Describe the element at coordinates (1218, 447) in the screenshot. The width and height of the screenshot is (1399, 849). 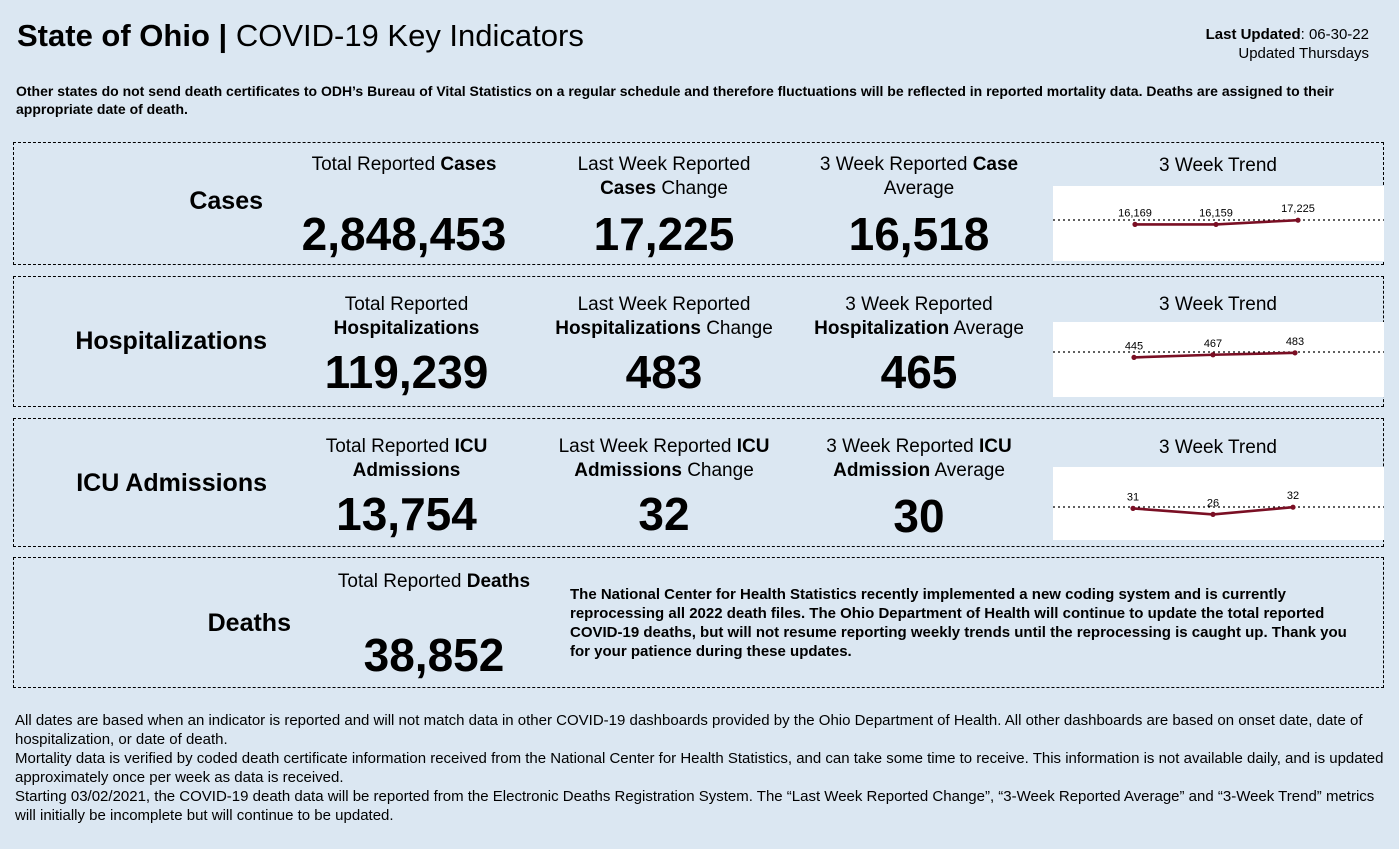
I see `icu-trend-title: 3 Week Trend` at that location.